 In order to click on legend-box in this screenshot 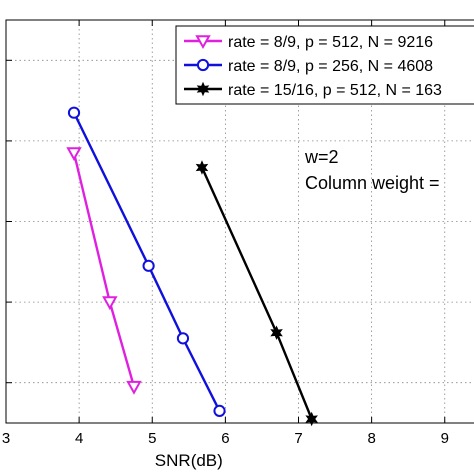, I will do `click(324, 65)`.